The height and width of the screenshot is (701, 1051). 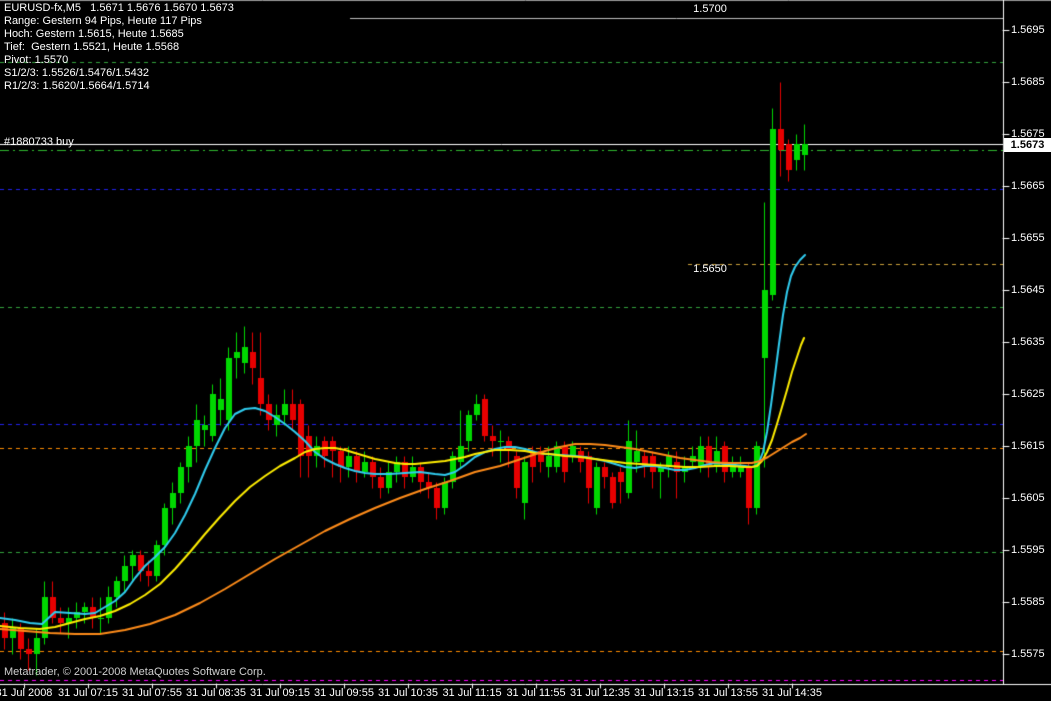 What do you see at coordinates (92, 47) in the screenshot?
I see `low-line: Tief: Gestern 1.5521, Heute 1.5568` at bounding box center [92, 47].